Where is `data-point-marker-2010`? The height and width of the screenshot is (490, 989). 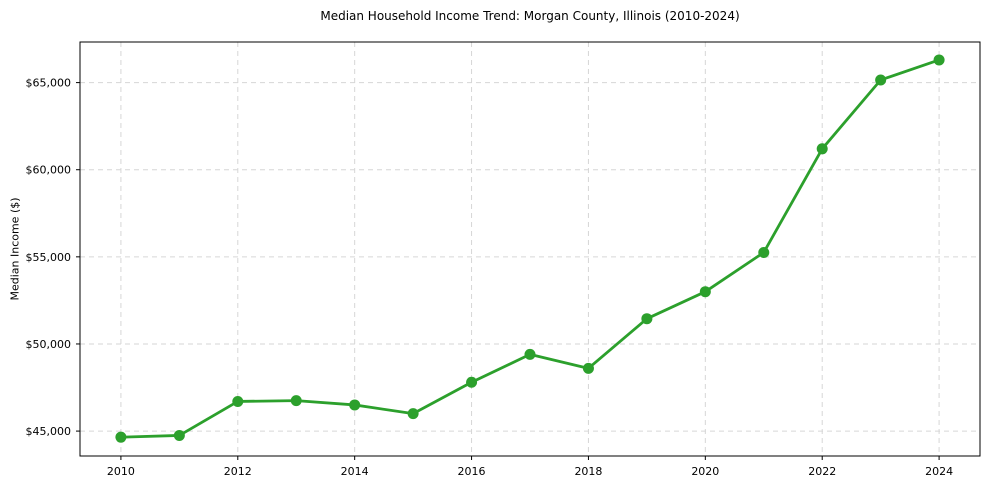
data-point-marker-2010 is located at coordinates (121, 437).